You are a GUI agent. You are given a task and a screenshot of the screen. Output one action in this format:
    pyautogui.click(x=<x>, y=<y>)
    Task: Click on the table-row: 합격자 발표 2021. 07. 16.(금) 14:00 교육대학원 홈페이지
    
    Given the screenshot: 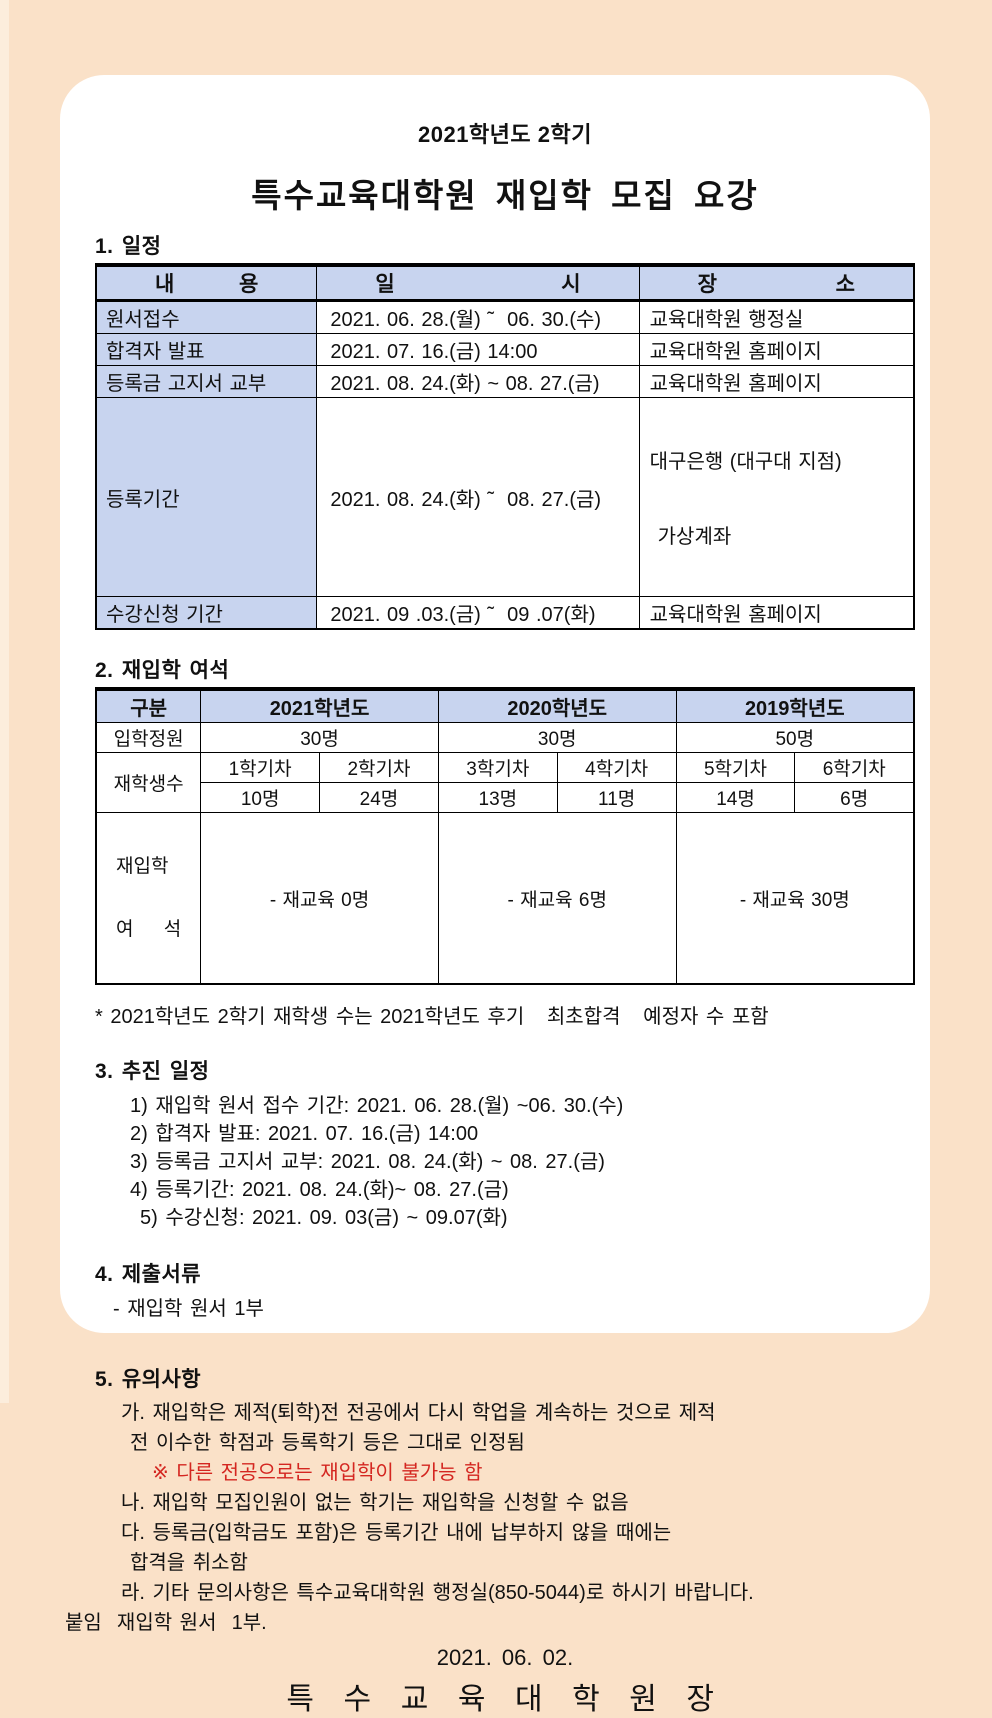 What is the action you would take?
    pyautogui.click(x=505, y=349)
    